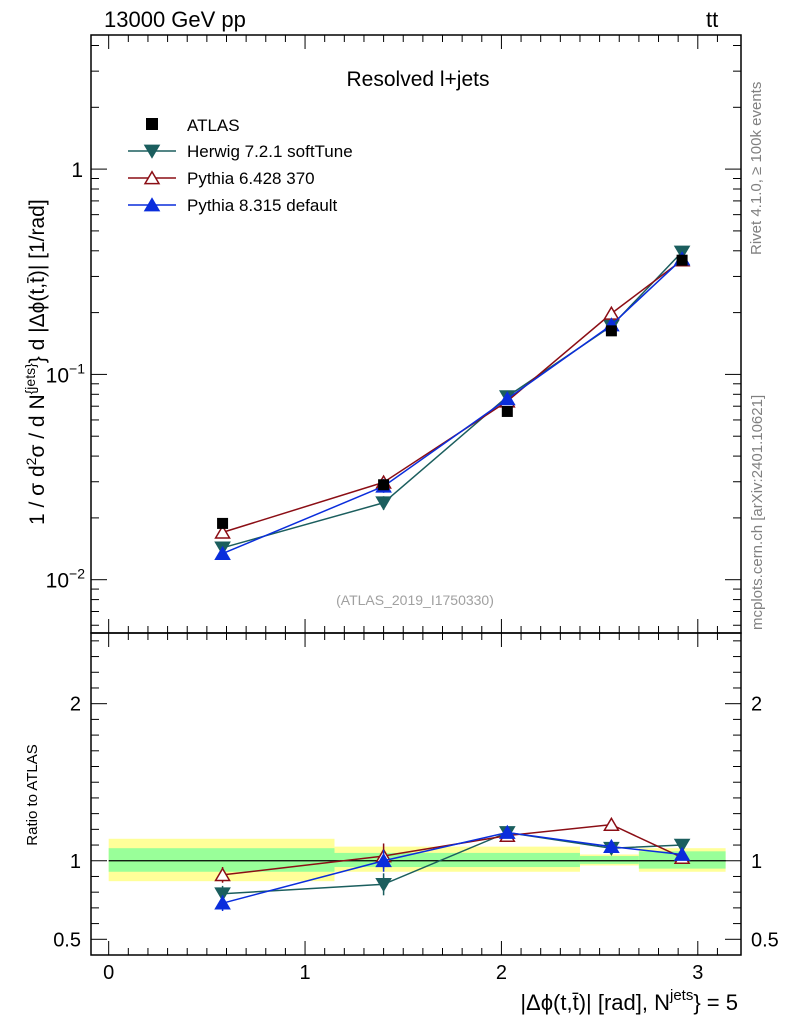  What do you see at coordinates (697, 973) in the screenshot?
I see `x-tick-label: 3` at bounding box center [697, 973].